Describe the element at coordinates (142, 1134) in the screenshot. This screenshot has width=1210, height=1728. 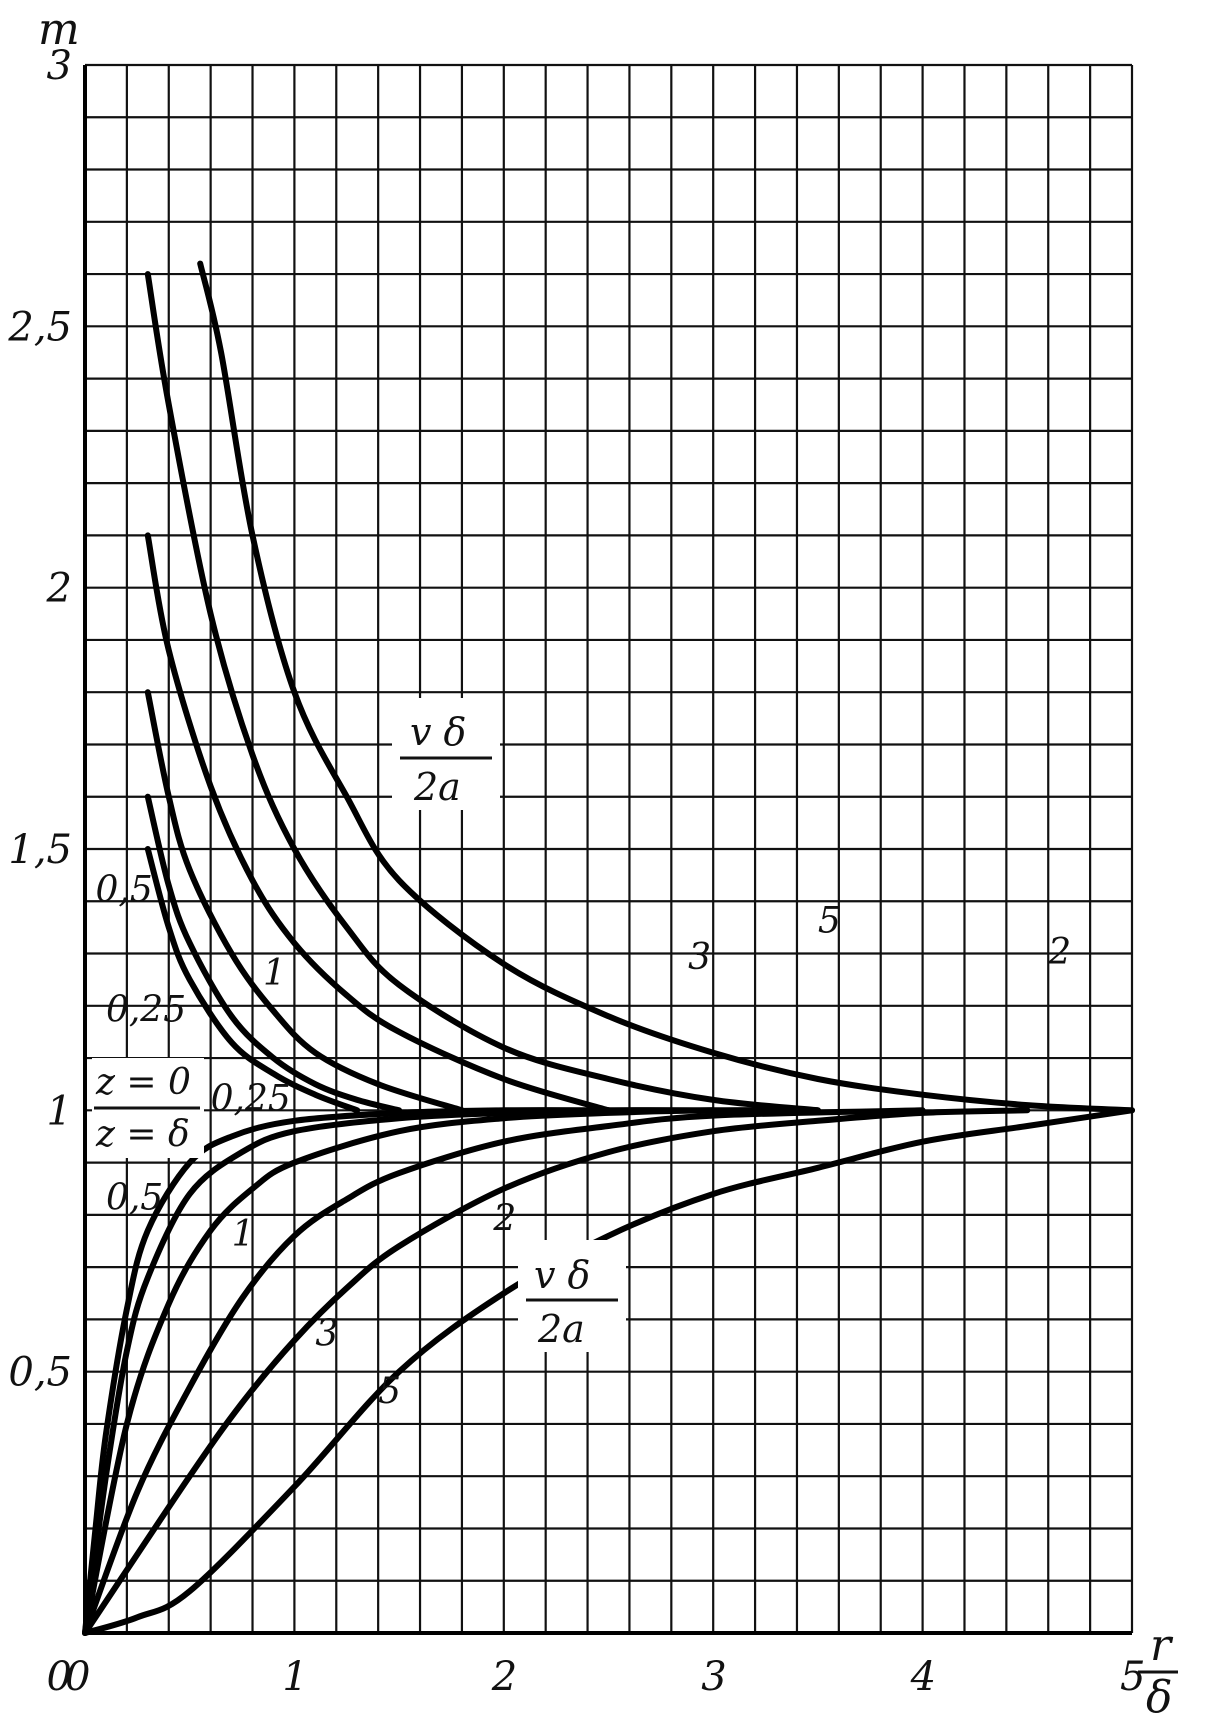
I see `group-label-bottom: z = δ` at that location.